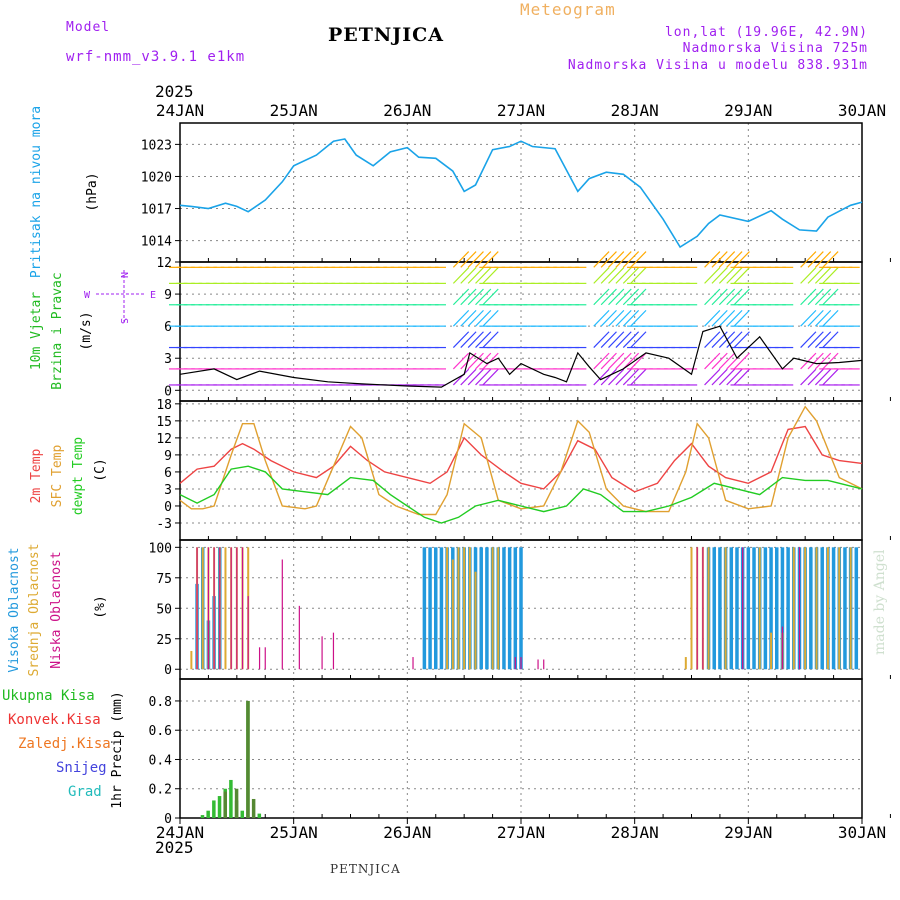 Image resolution: width=900 pixels, height=900 pixels. I want to click on y-tick-label: 0.4, so click(161, 760).